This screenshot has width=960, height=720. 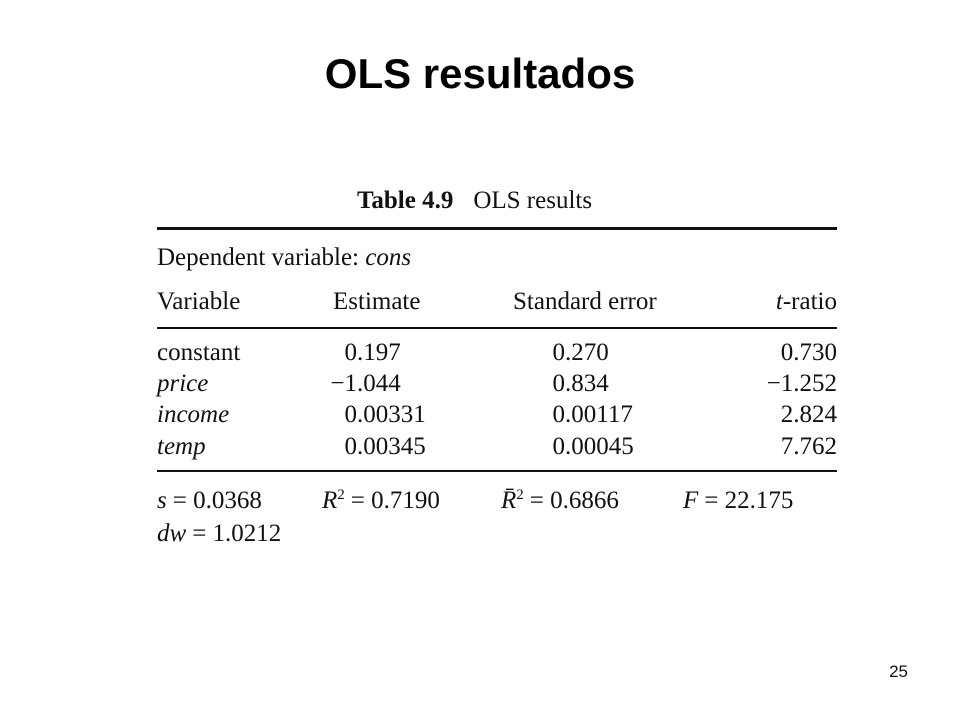 I want to click on stat-symbol: dw, so click(x=172, y=533).